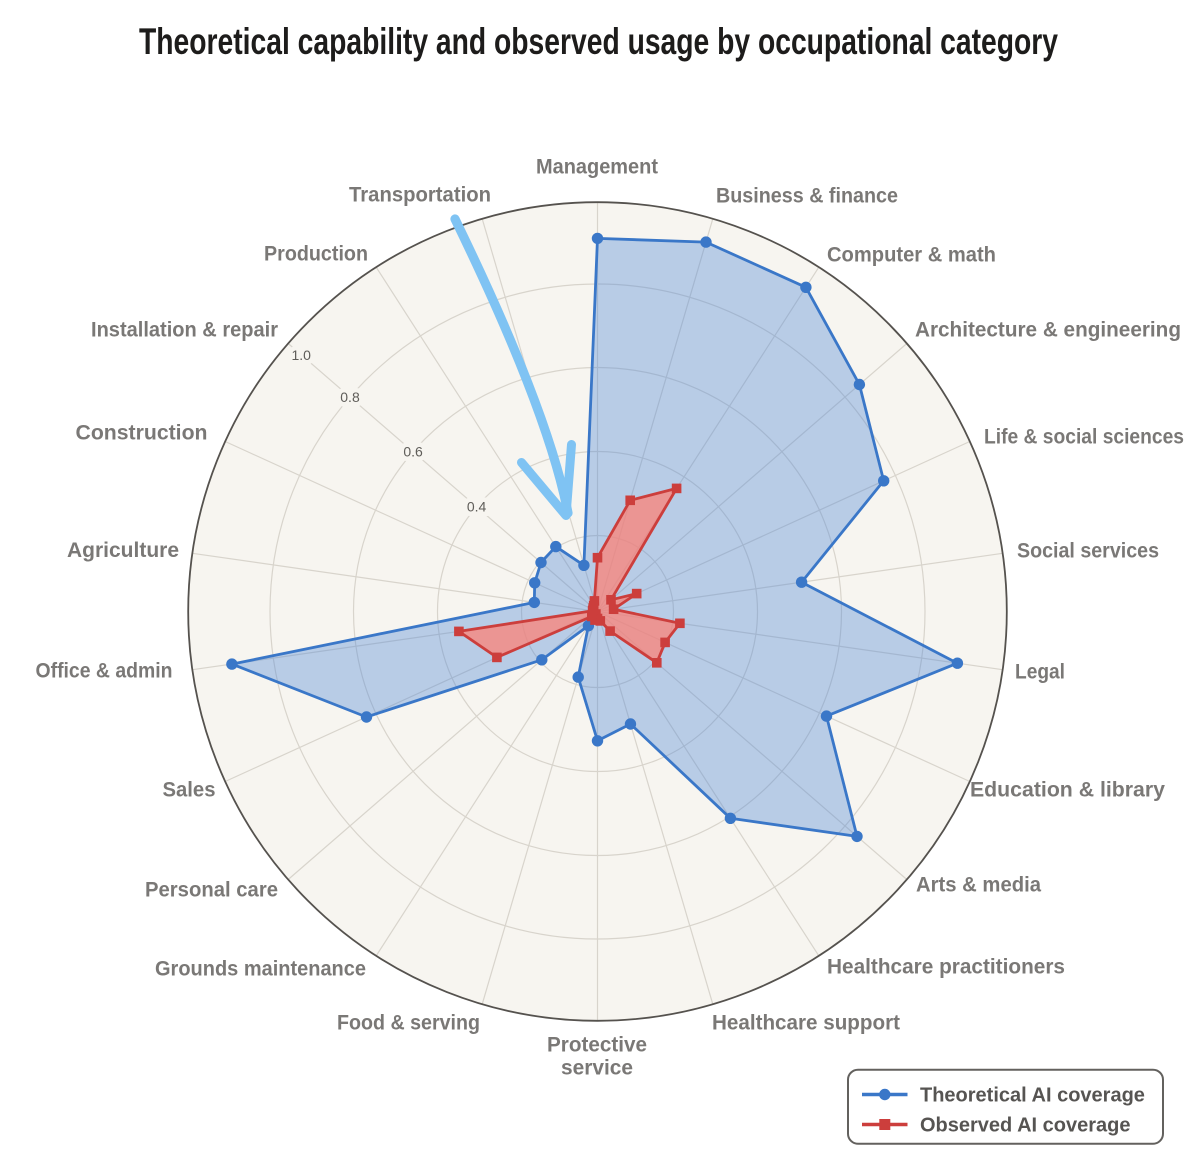 Image resolution: width=1202 pixels, height=1162 pixels. Describe the element at coordinates (1048, 330) in the screenshot. I see `svg-text: Architecture & engineering` at that location.